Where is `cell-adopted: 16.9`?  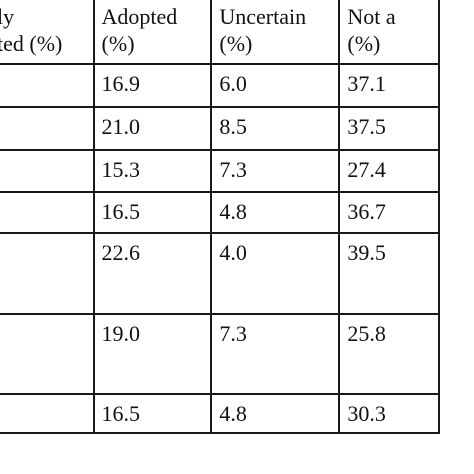 cell-adopted: 16.9 is located at coordinates (152, 85).